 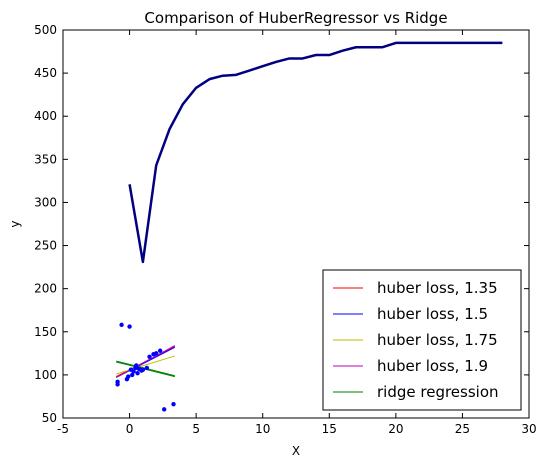 I want to click on y-tick-label: 100, so click(x=45, y=375).